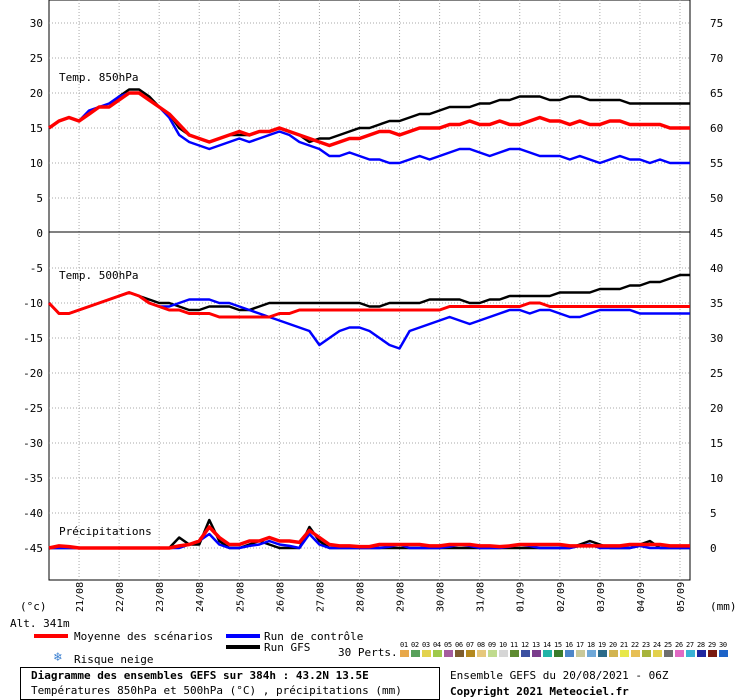  What do you see at coordinates (613, 645) in the screenshot?
I see `pert-number: 20` at bounding box center [613, 645].